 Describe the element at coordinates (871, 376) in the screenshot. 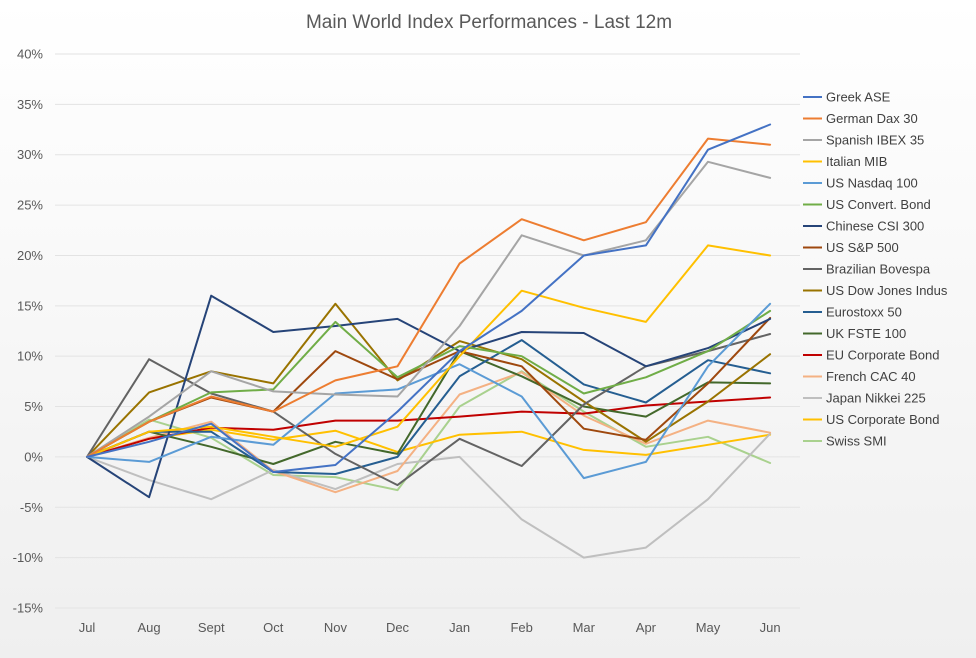

I see `legend-label: French CAC 40` at that location.